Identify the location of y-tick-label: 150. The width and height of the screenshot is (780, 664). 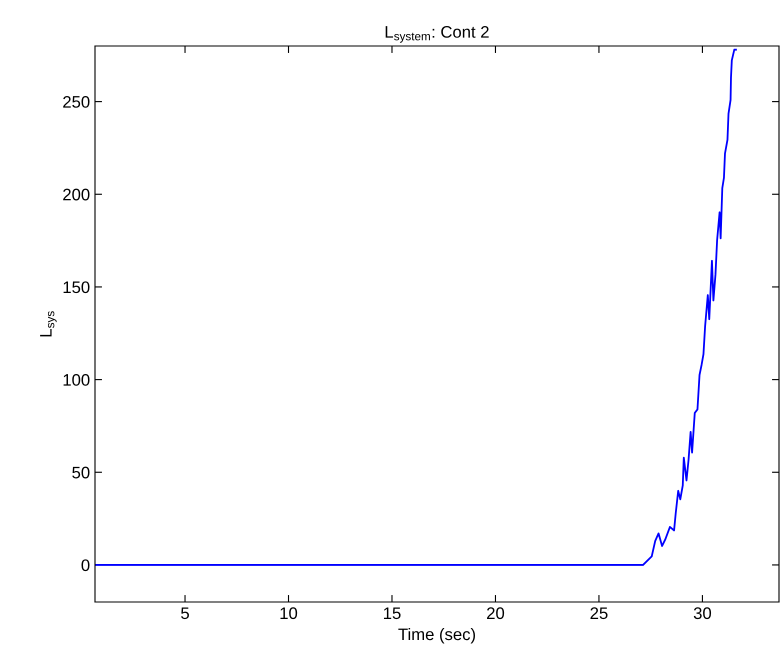
(77, 287).